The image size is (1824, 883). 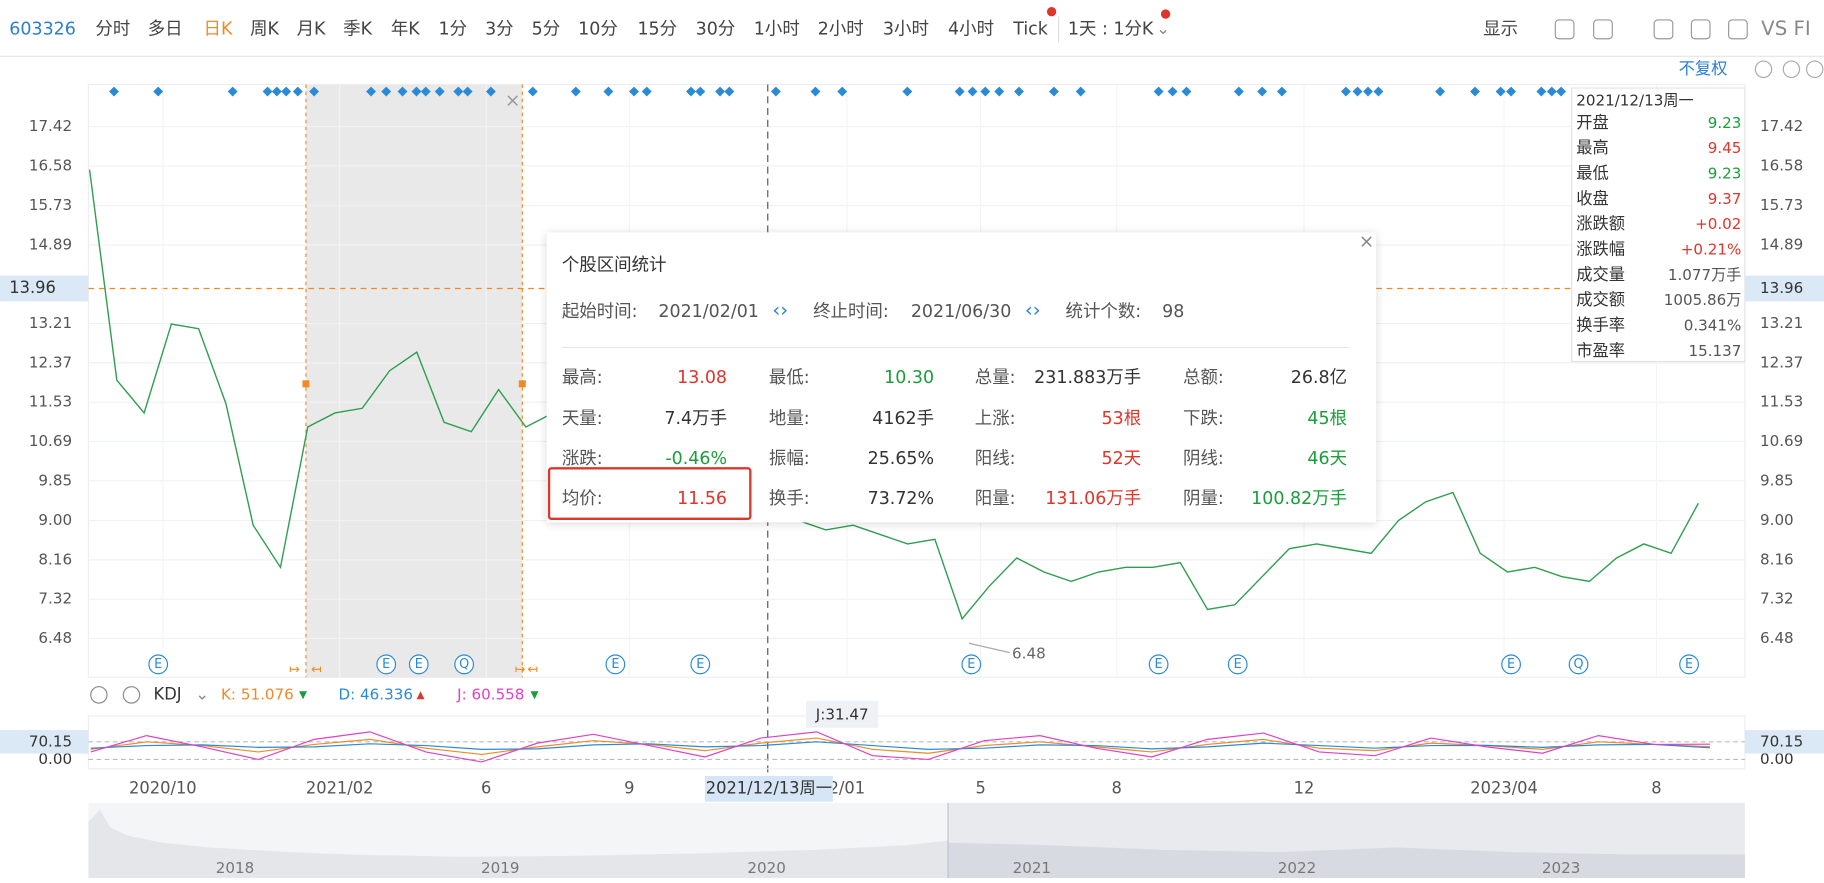 I want to click on x-tick-label: 8, so click(x=1656, y=787).